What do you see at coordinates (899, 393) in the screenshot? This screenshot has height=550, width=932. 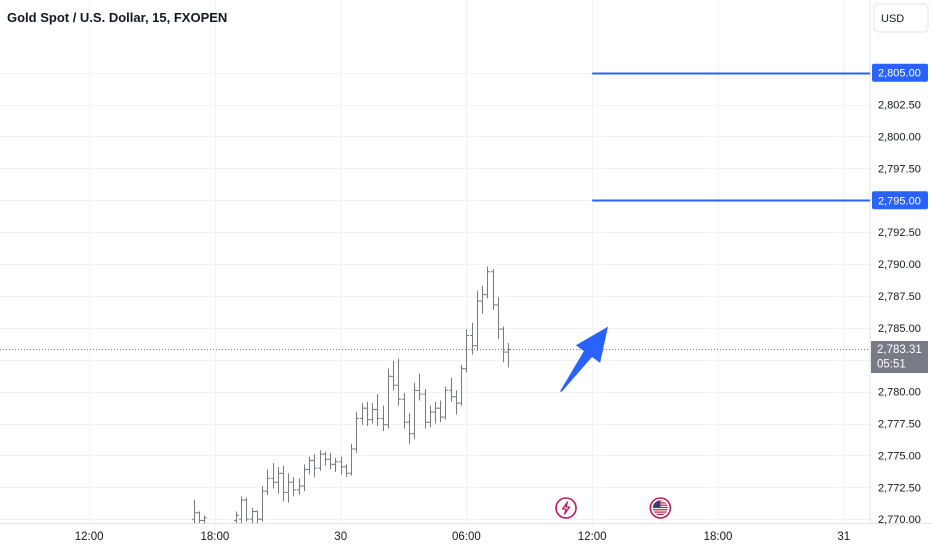 I see `price-tick-label: 2,780.00` at bounding box center [899, 393].